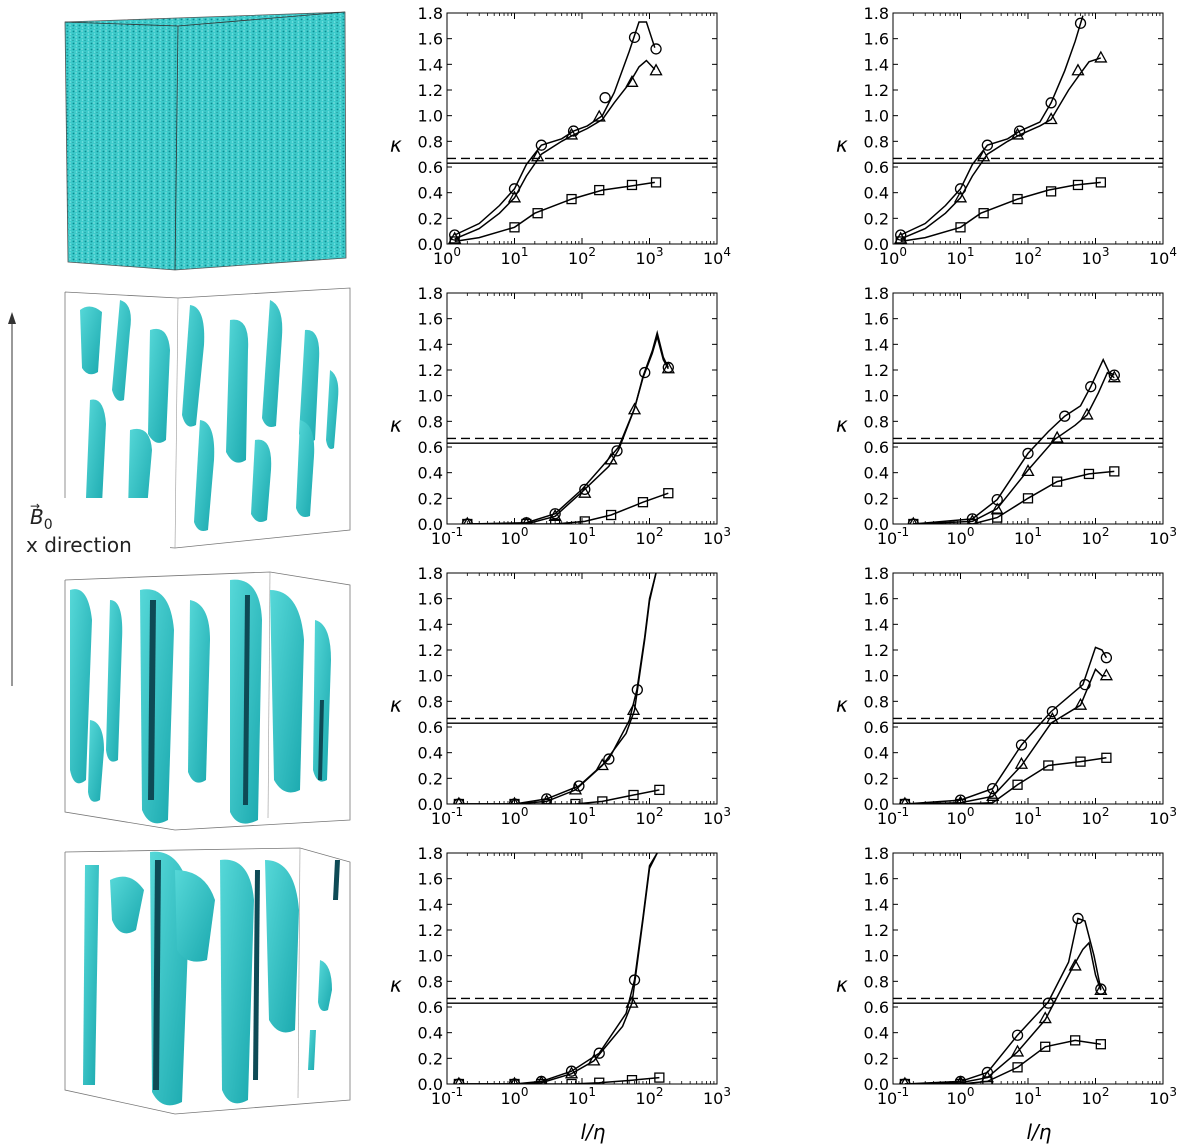  Describe the element at coordinates (430, 293) in the screenshot. I see `panel-r2-c1-ytick-label: 1.8` at that location.